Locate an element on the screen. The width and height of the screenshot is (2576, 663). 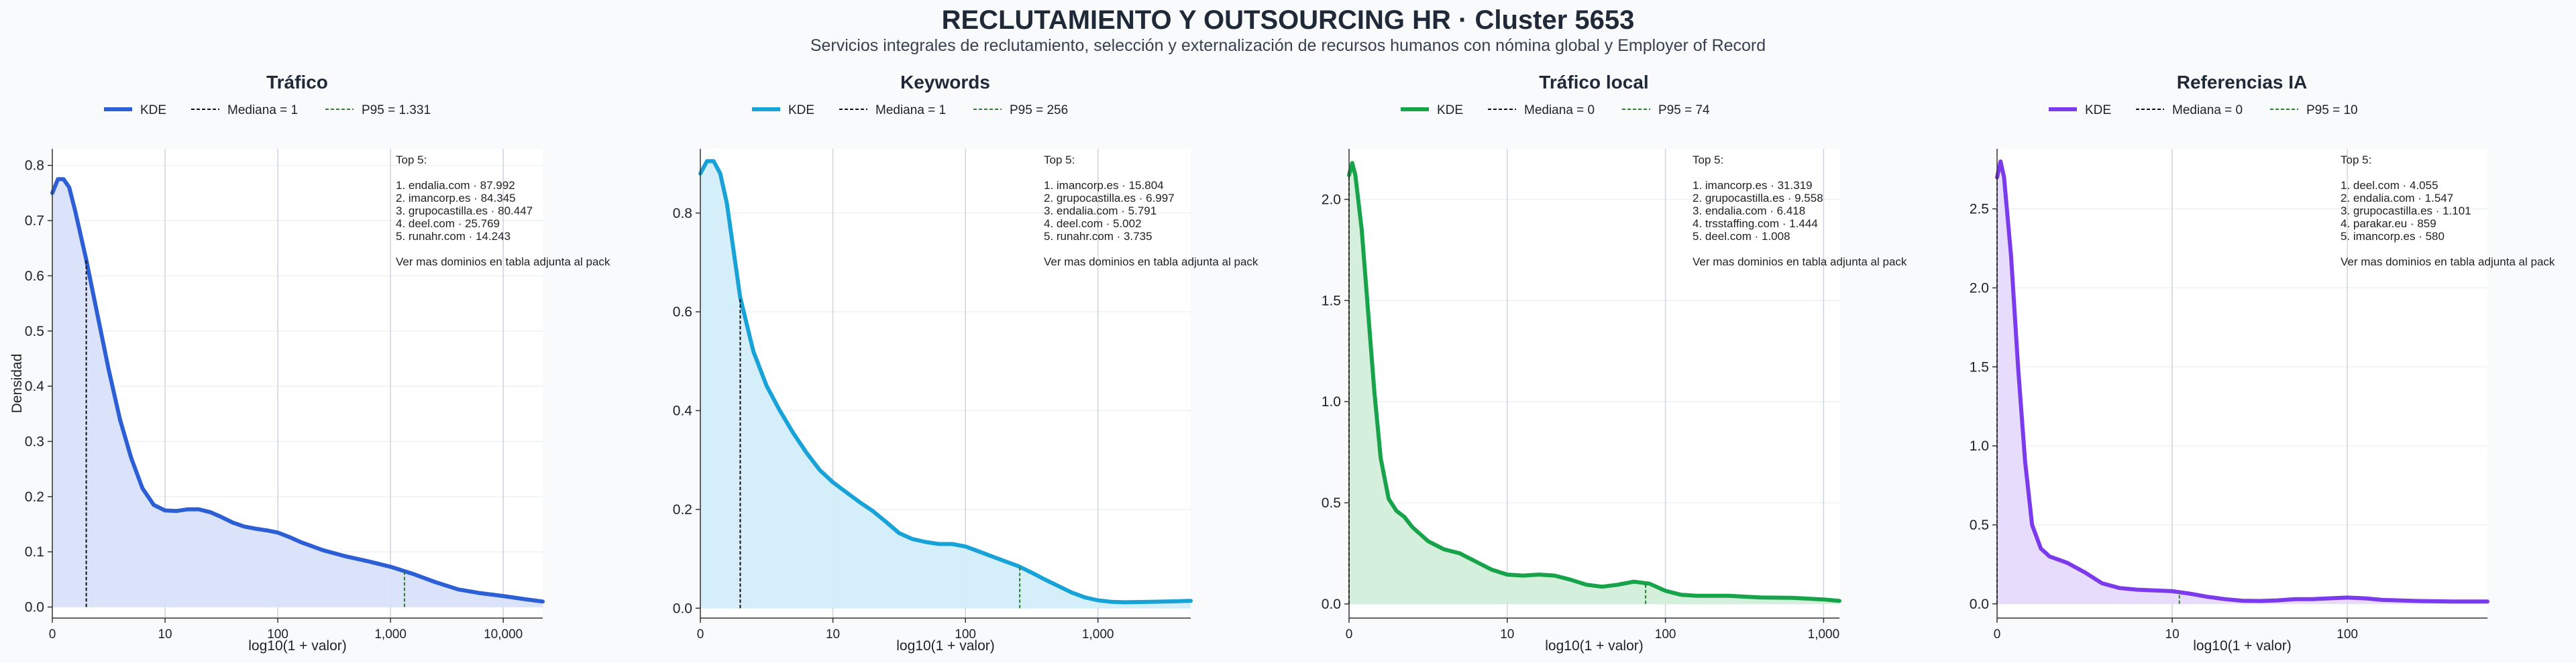
annotation-line: 5. deel.com · 1.008 is located at coordinates (1741, 237).